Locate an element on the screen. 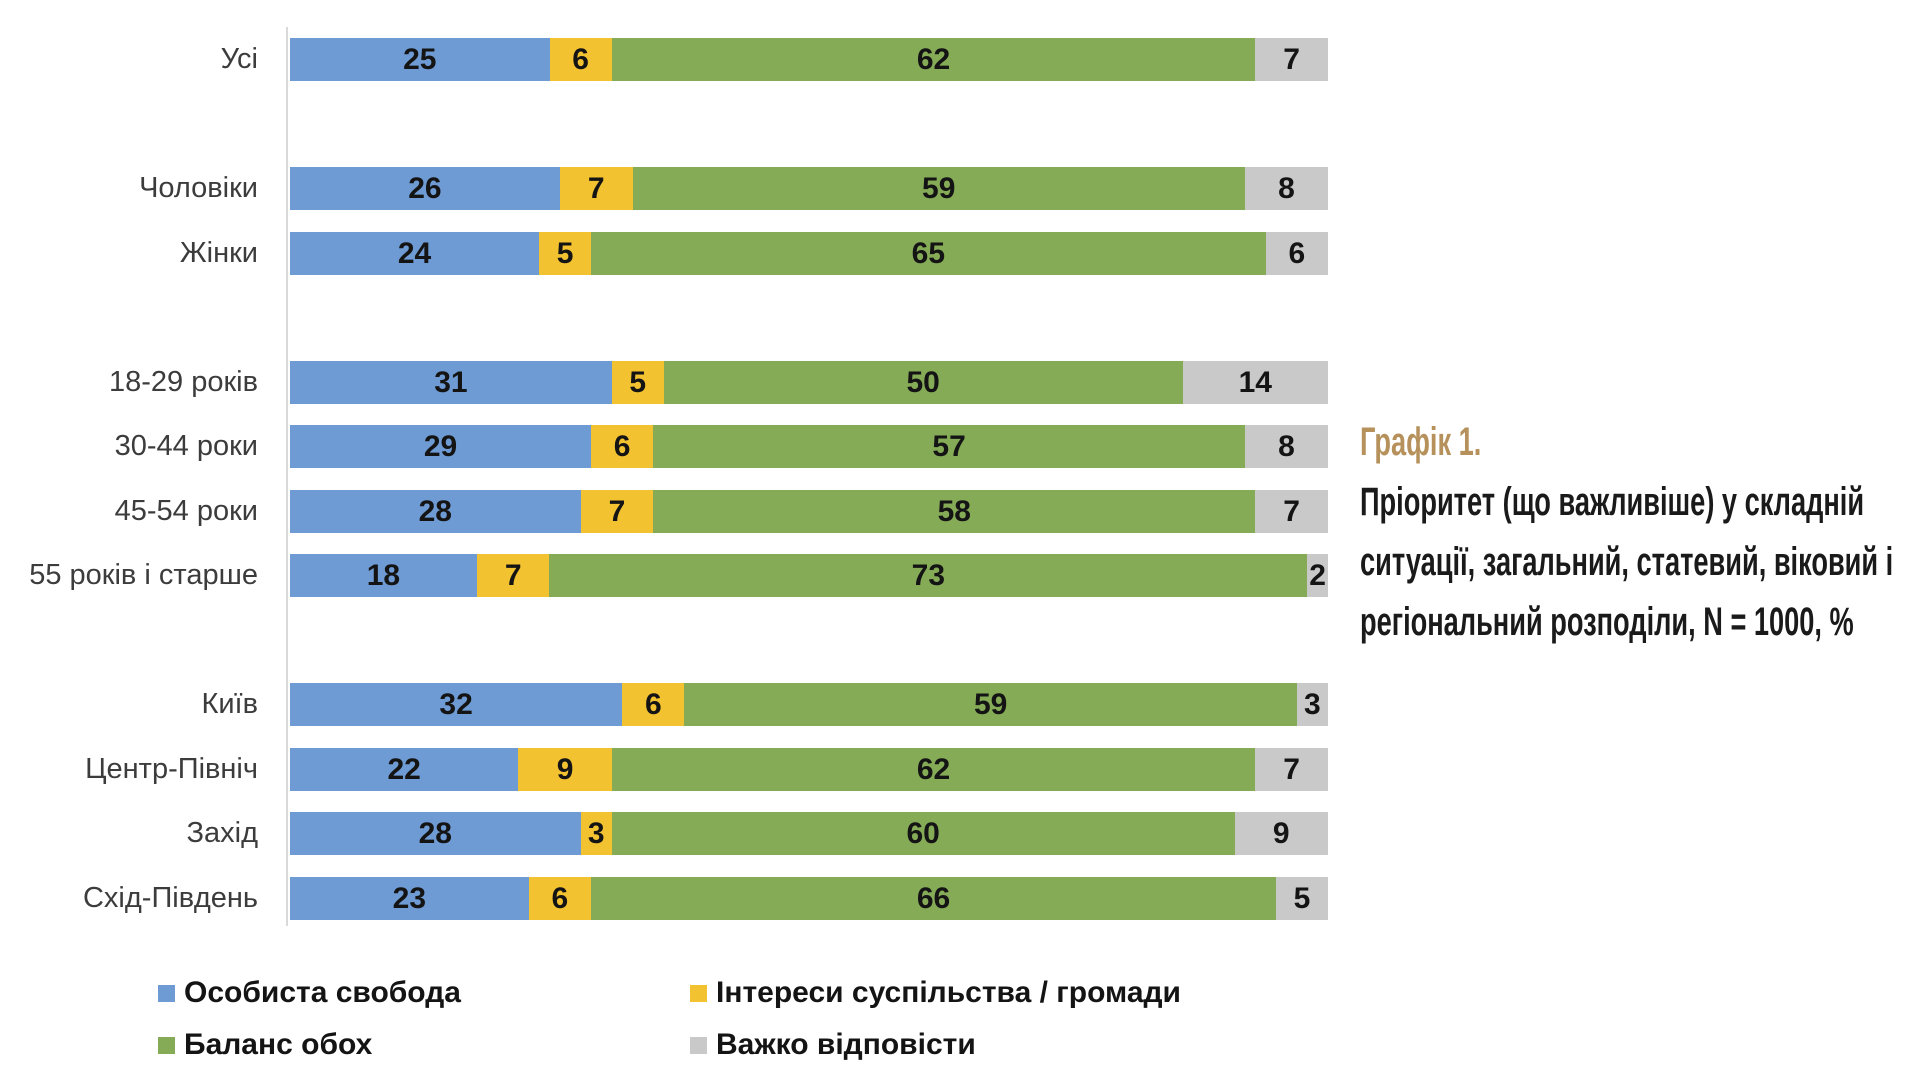 The image size is (1920, 1080). bar-segment-hard-to-say: 9 is located at coordinates (1281, 833).